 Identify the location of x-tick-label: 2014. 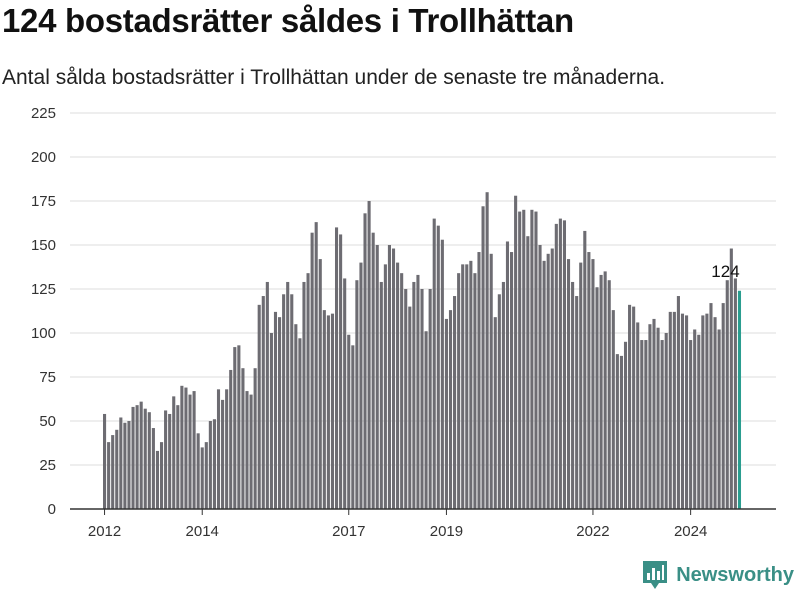
(202, 531).